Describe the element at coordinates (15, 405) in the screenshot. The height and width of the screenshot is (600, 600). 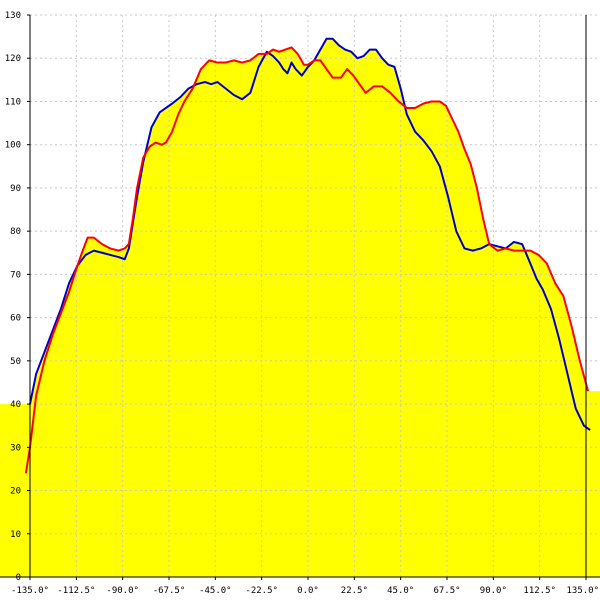
I see `y-tick-label: 40` at that location.